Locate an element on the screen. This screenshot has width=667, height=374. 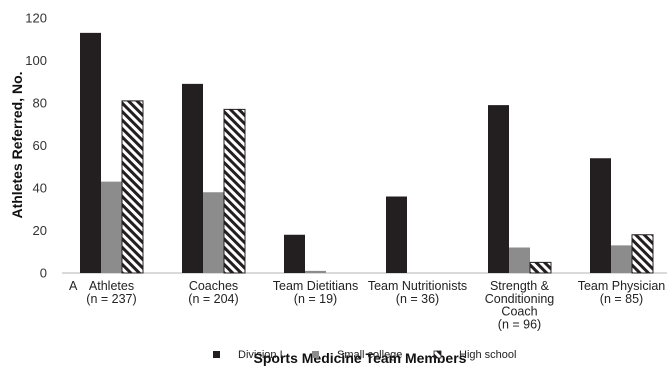
y-tick-label: 20 is located at coordinates (40, 230).